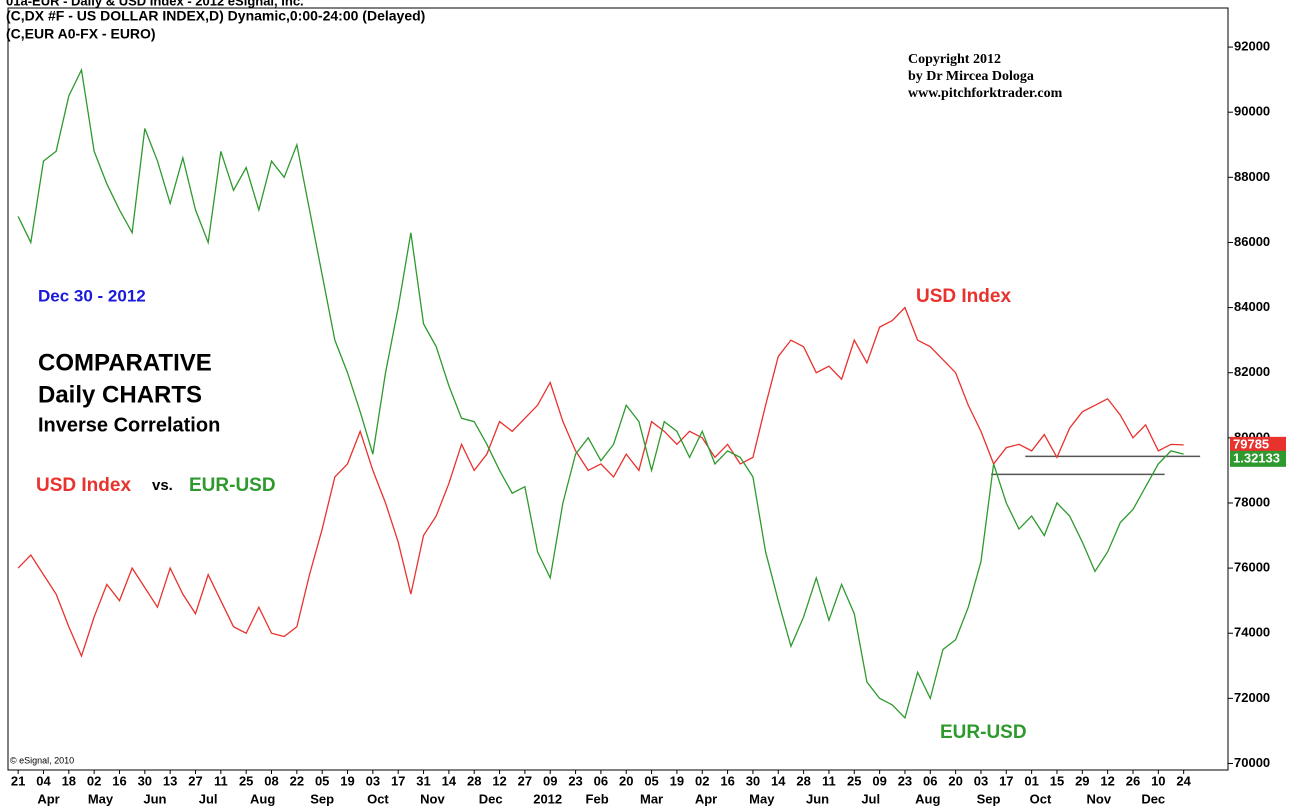 This screenshot has width=1314, height=808. Describe the element at coordinates (1031, 780) in the screenshot. I see `x-tick-label: 01` at that location.